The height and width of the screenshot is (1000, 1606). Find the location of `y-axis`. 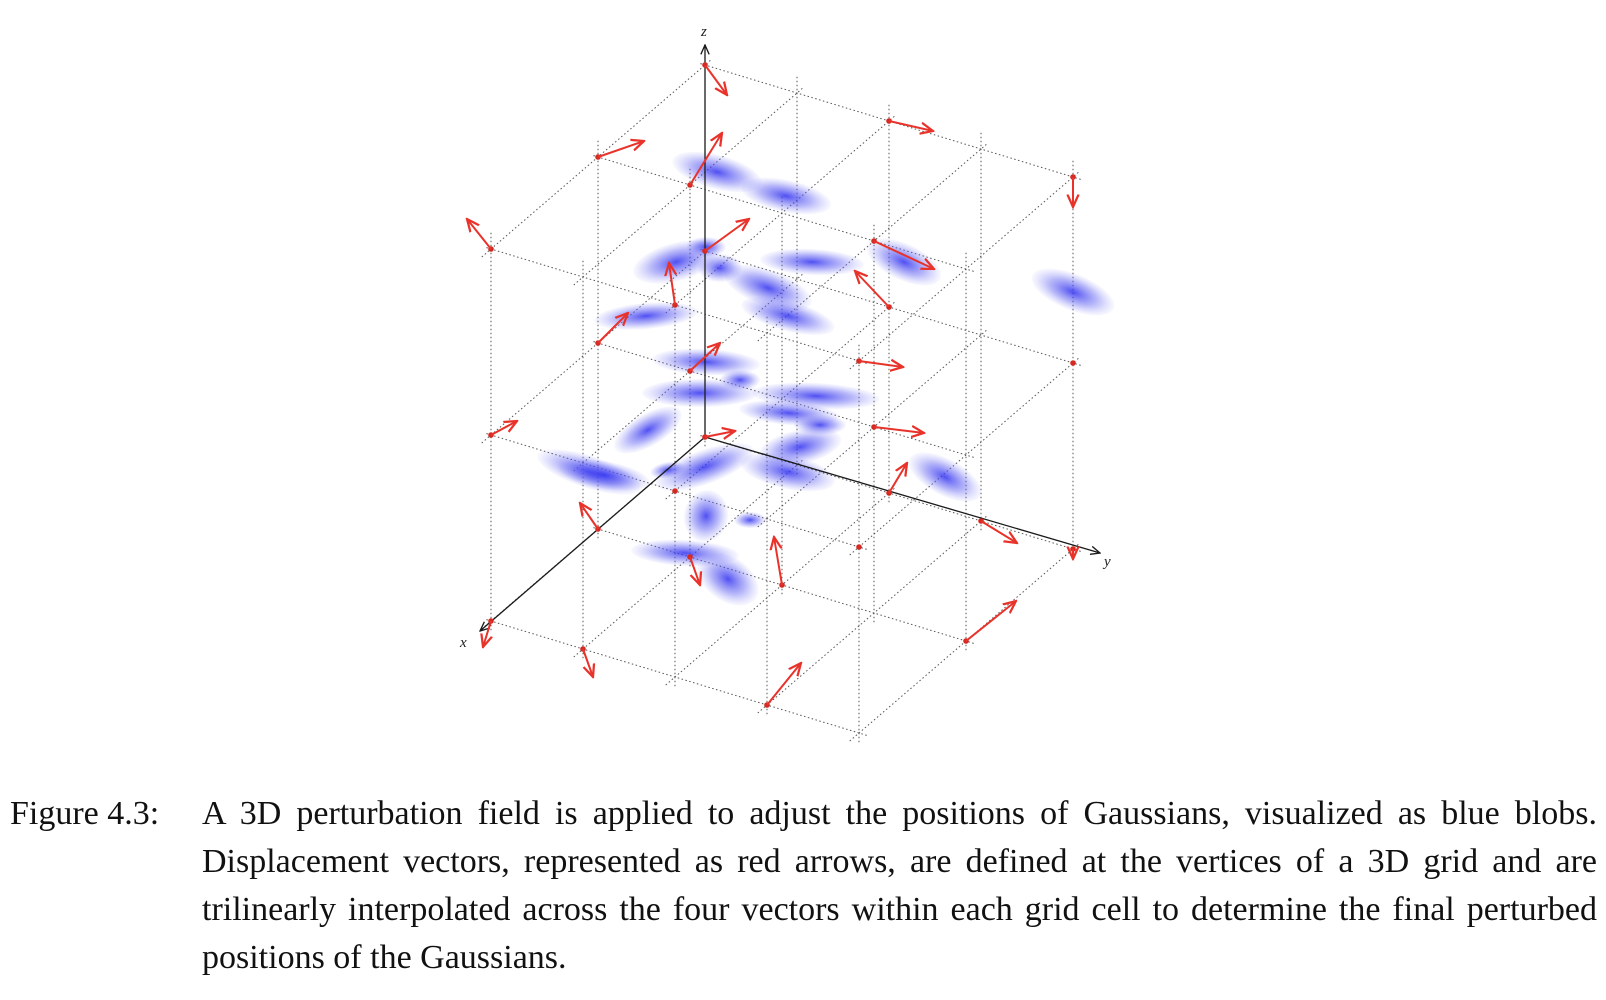

y-axis is located at coordinates (902, 494).